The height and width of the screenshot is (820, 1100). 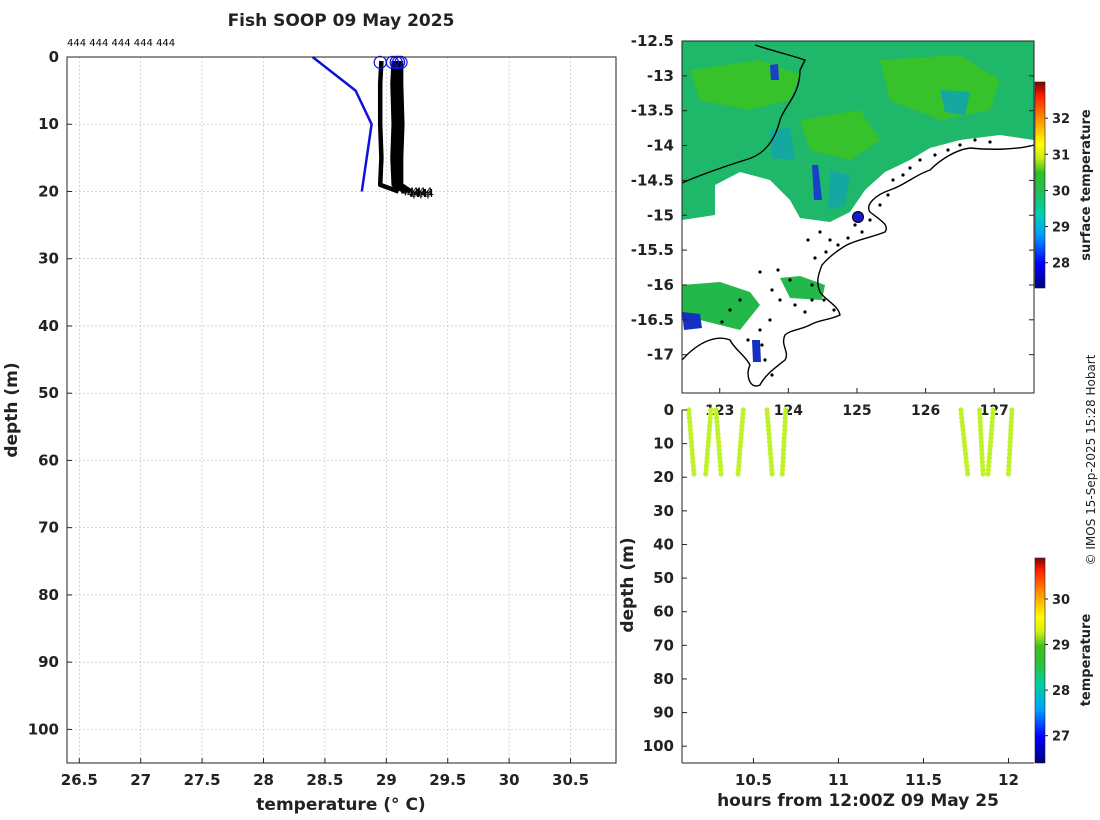 I want to click on section-ytick-label: 0, so click(x=669, y=410).